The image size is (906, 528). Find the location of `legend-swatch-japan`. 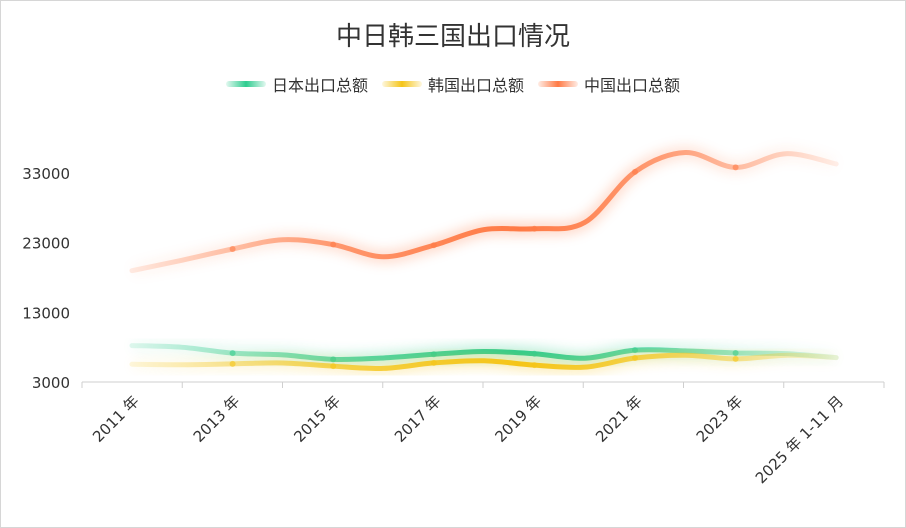

legend-swatch-japan is located at coordinates (245, 84).